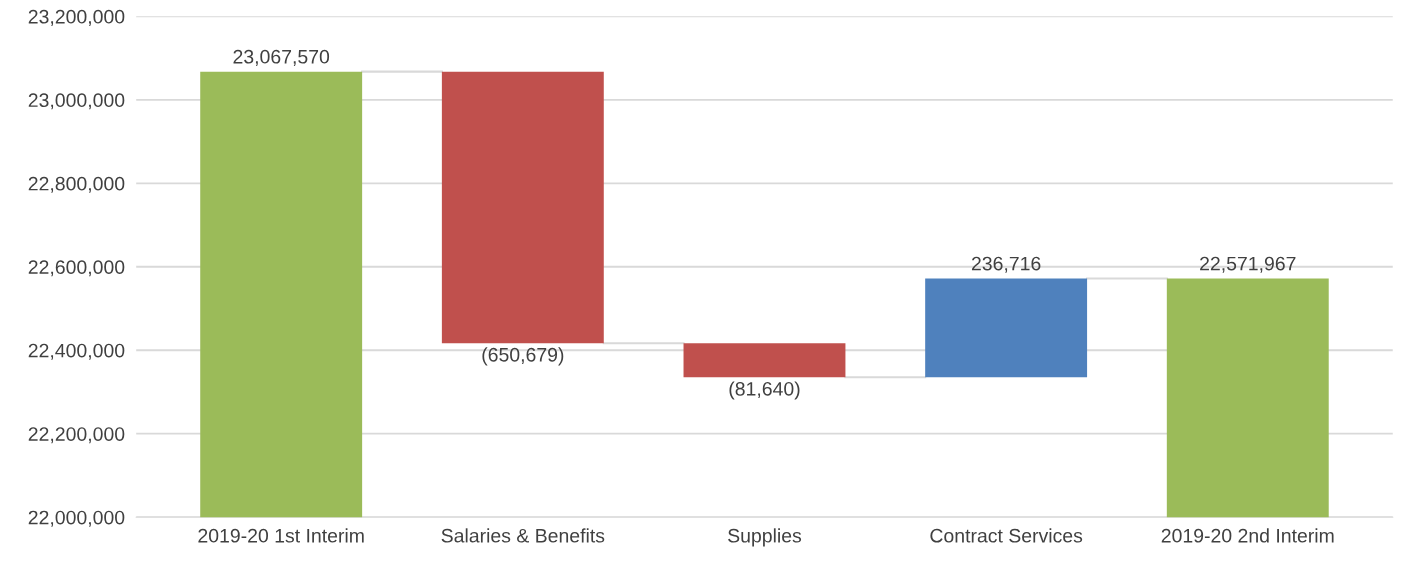  I want to click on data-label: 236,716, so click(1006, 264).